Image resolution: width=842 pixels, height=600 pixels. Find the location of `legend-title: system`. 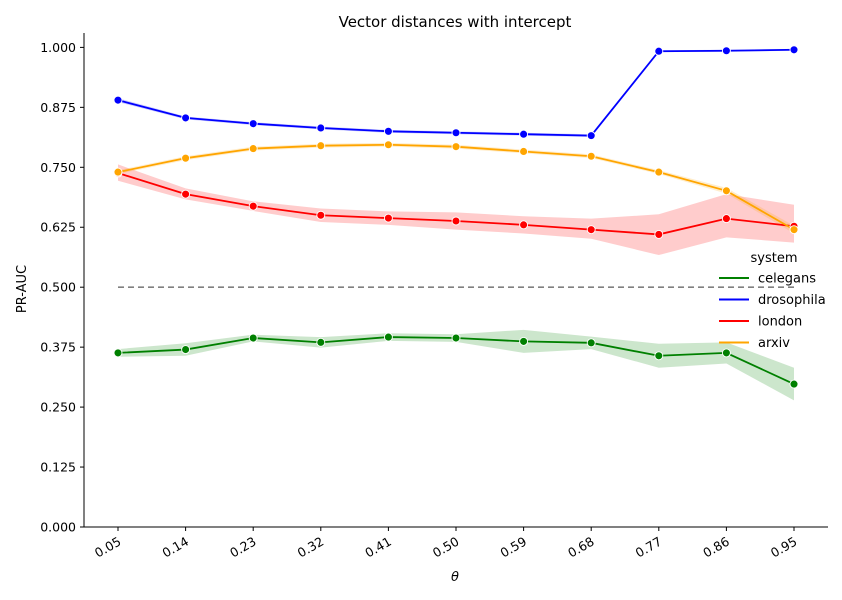

legend-title: system is located at coordinates (774, 258).